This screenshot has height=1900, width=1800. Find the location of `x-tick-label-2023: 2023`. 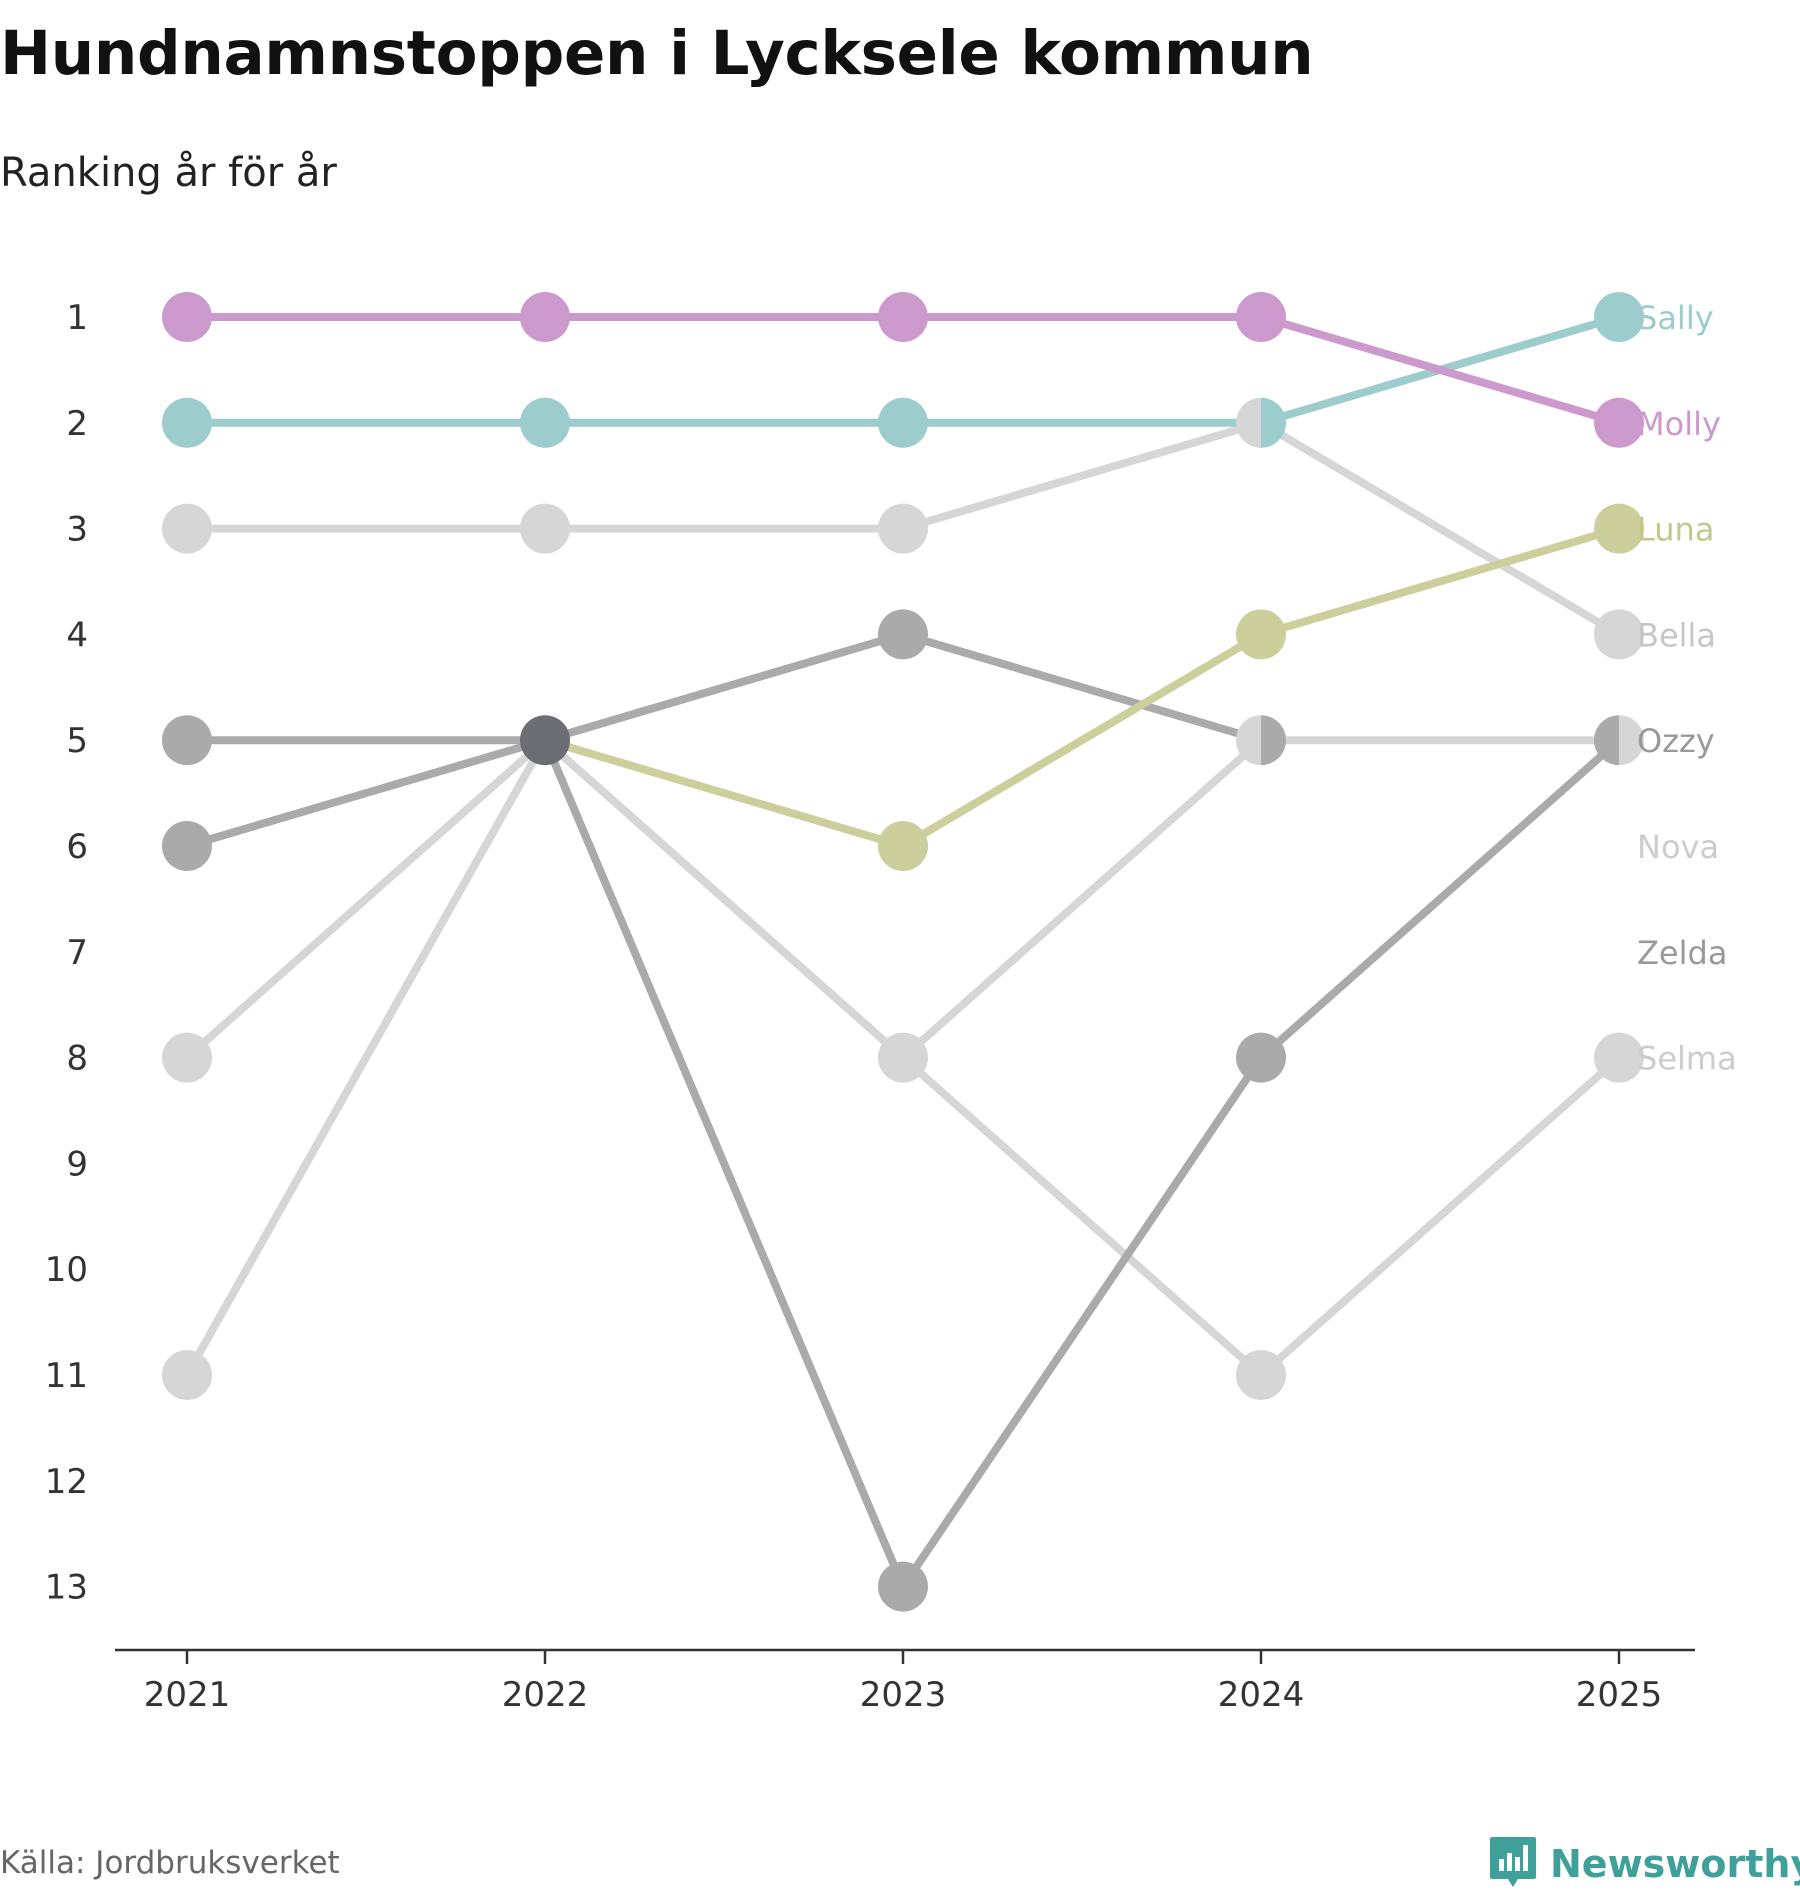

x-tick-label-2023: 2023 is located at coordinates (903, 1695).